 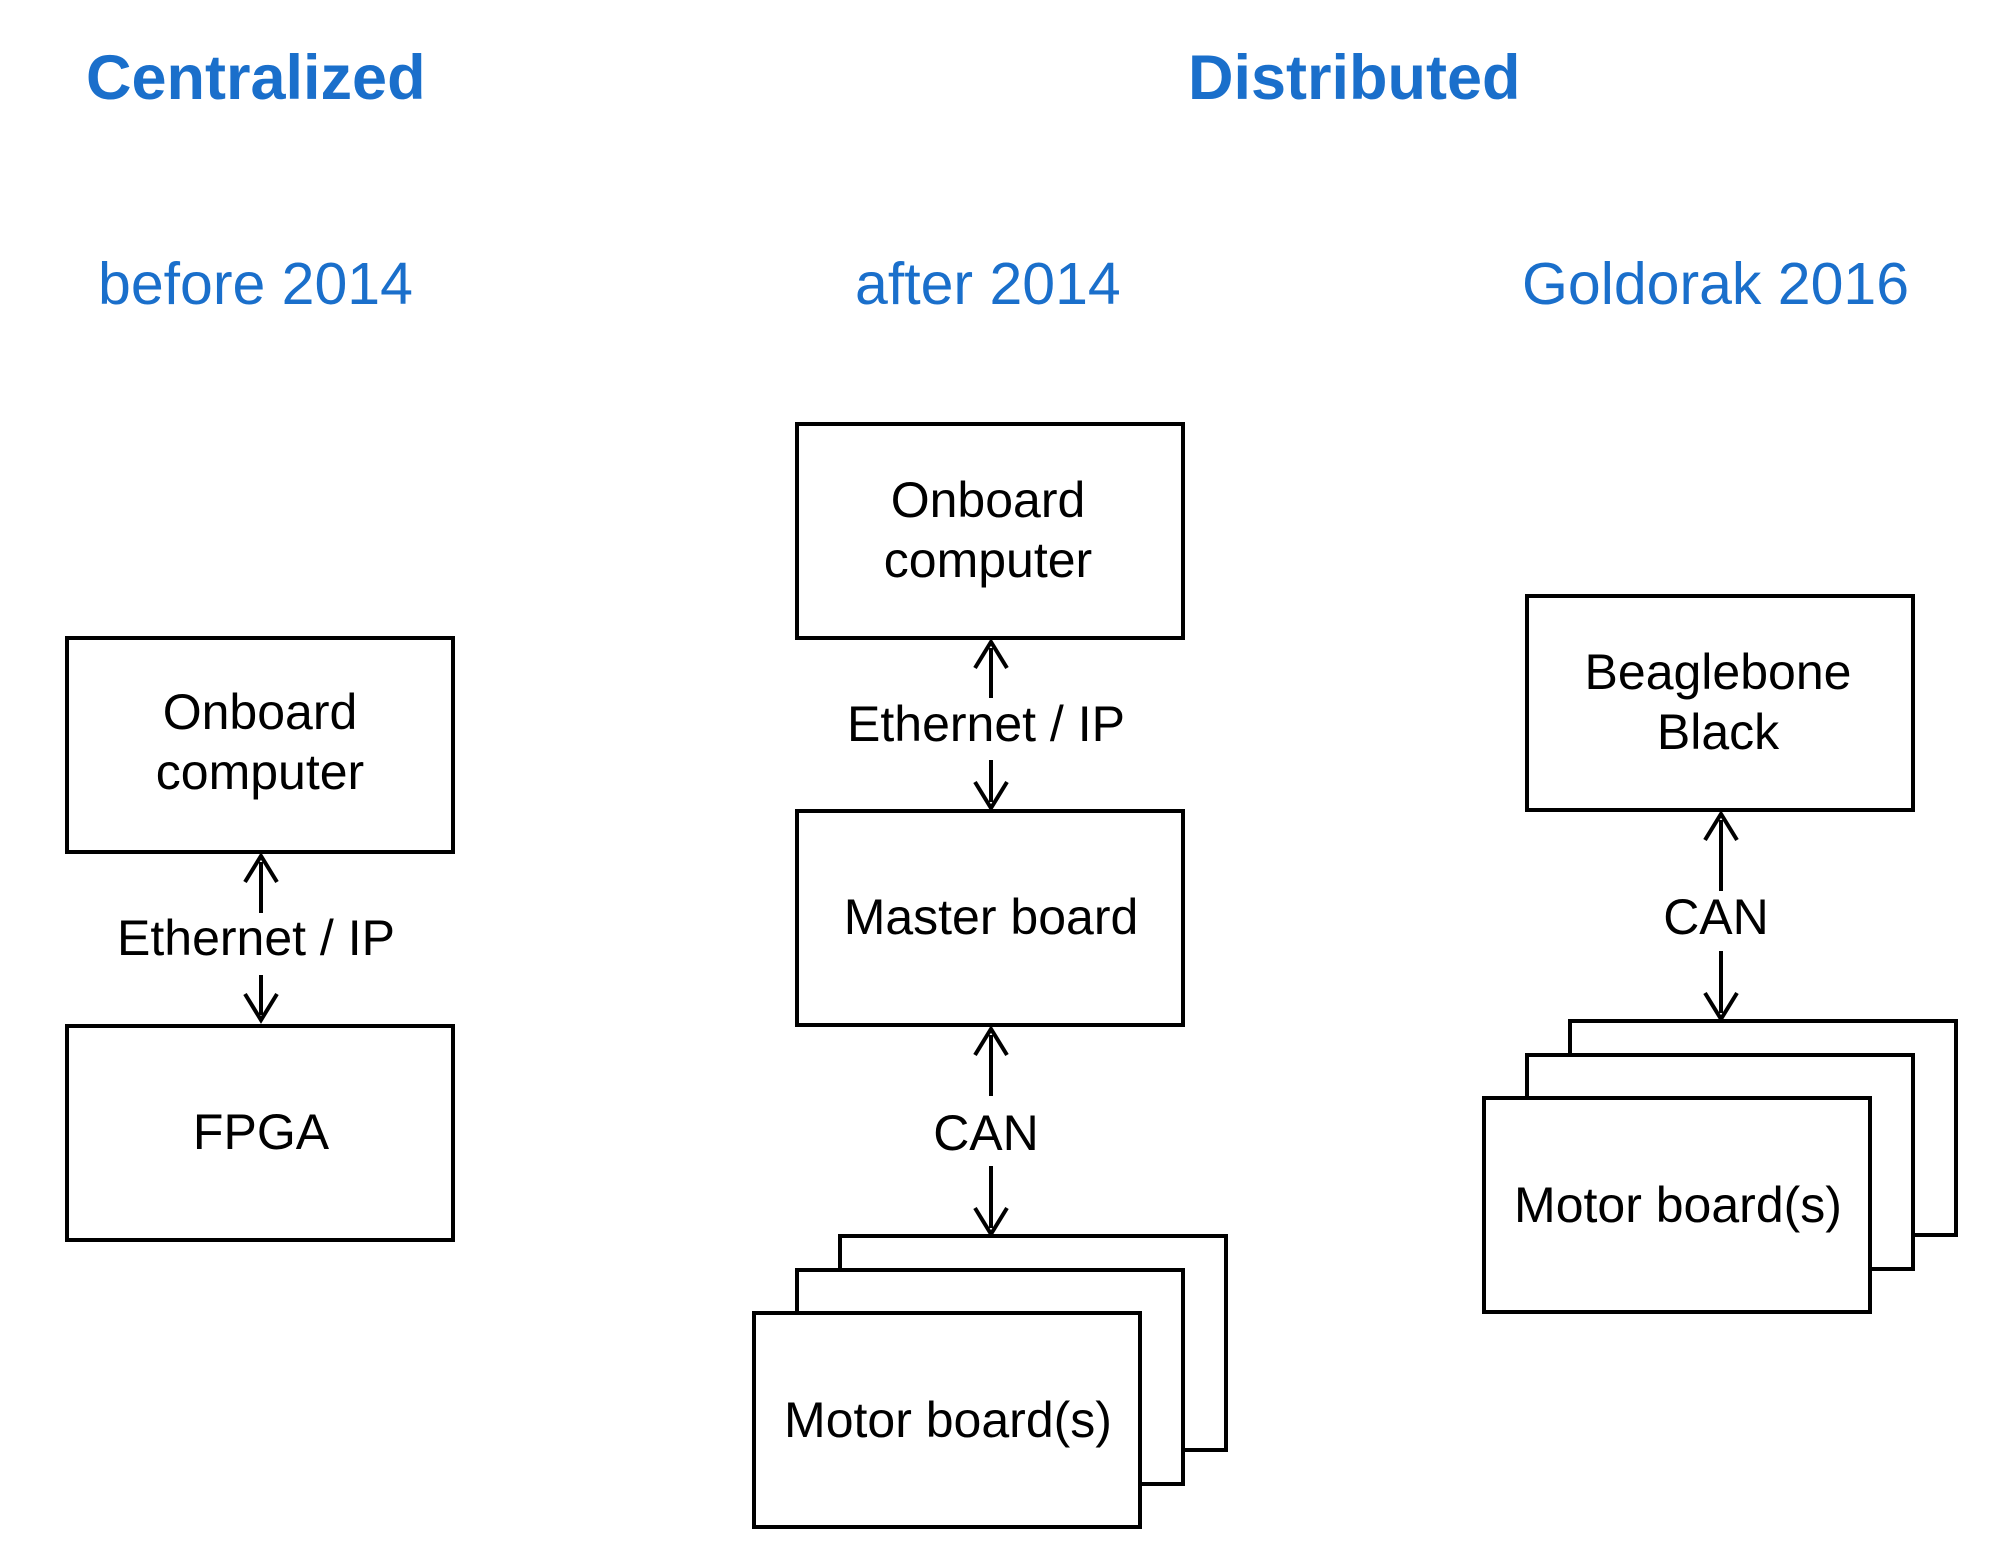 I want to click on column-heading-after-2014: after 2014, so click(x=988, y=284).